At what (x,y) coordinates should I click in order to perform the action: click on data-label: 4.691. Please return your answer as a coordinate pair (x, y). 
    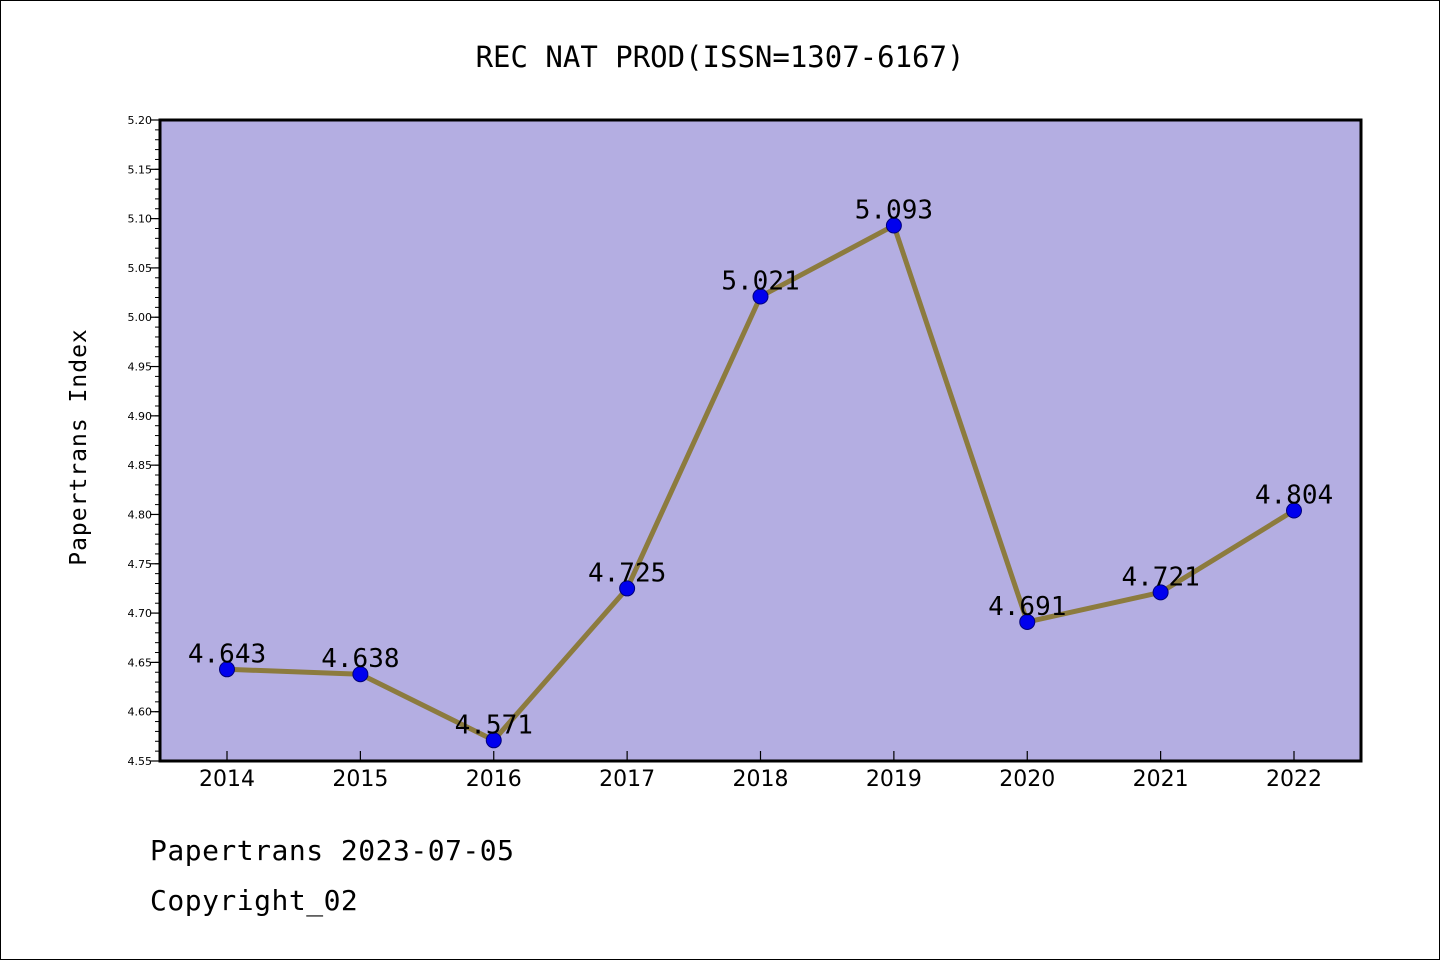
    Looking at the image, I should click on (1027, 607).